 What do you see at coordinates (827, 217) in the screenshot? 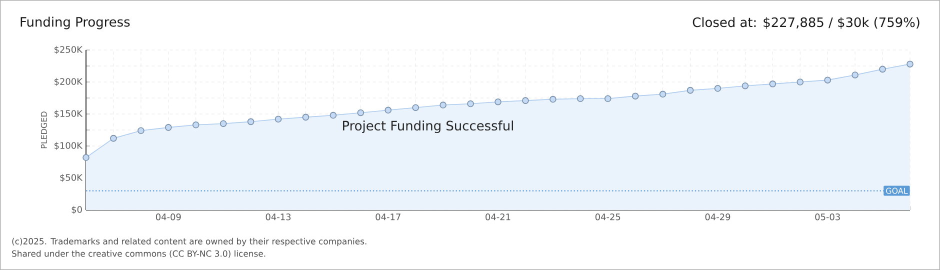
I see `x-tick-label: 05-03` at bounding box center [827, 217].